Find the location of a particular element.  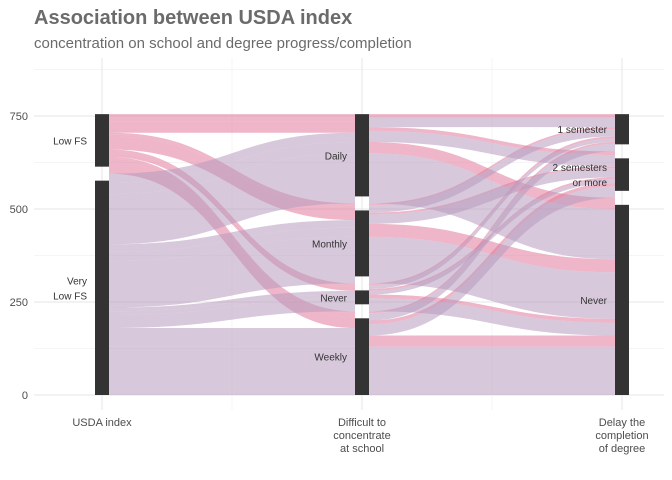

x-axis-label: Delay the is located at coordinates (622, 423).